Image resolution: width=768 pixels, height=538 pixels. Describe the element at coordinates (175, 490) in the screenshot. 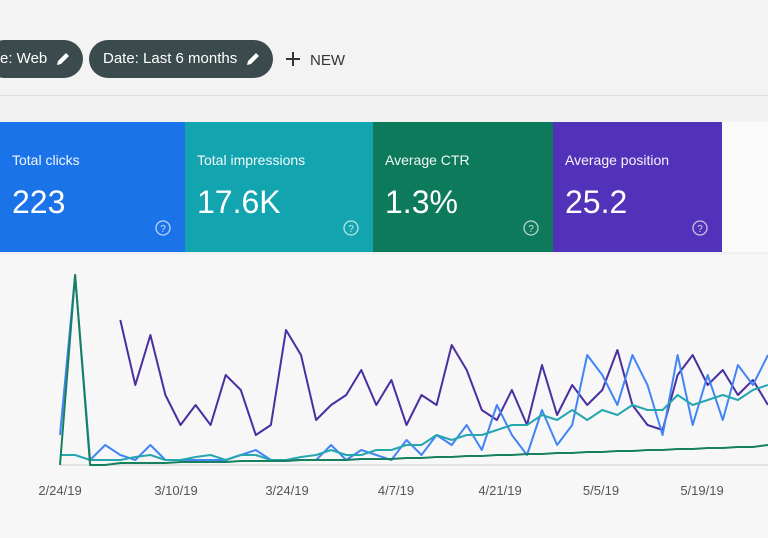

I see `x-tick-label: 3/10/19` at that location.